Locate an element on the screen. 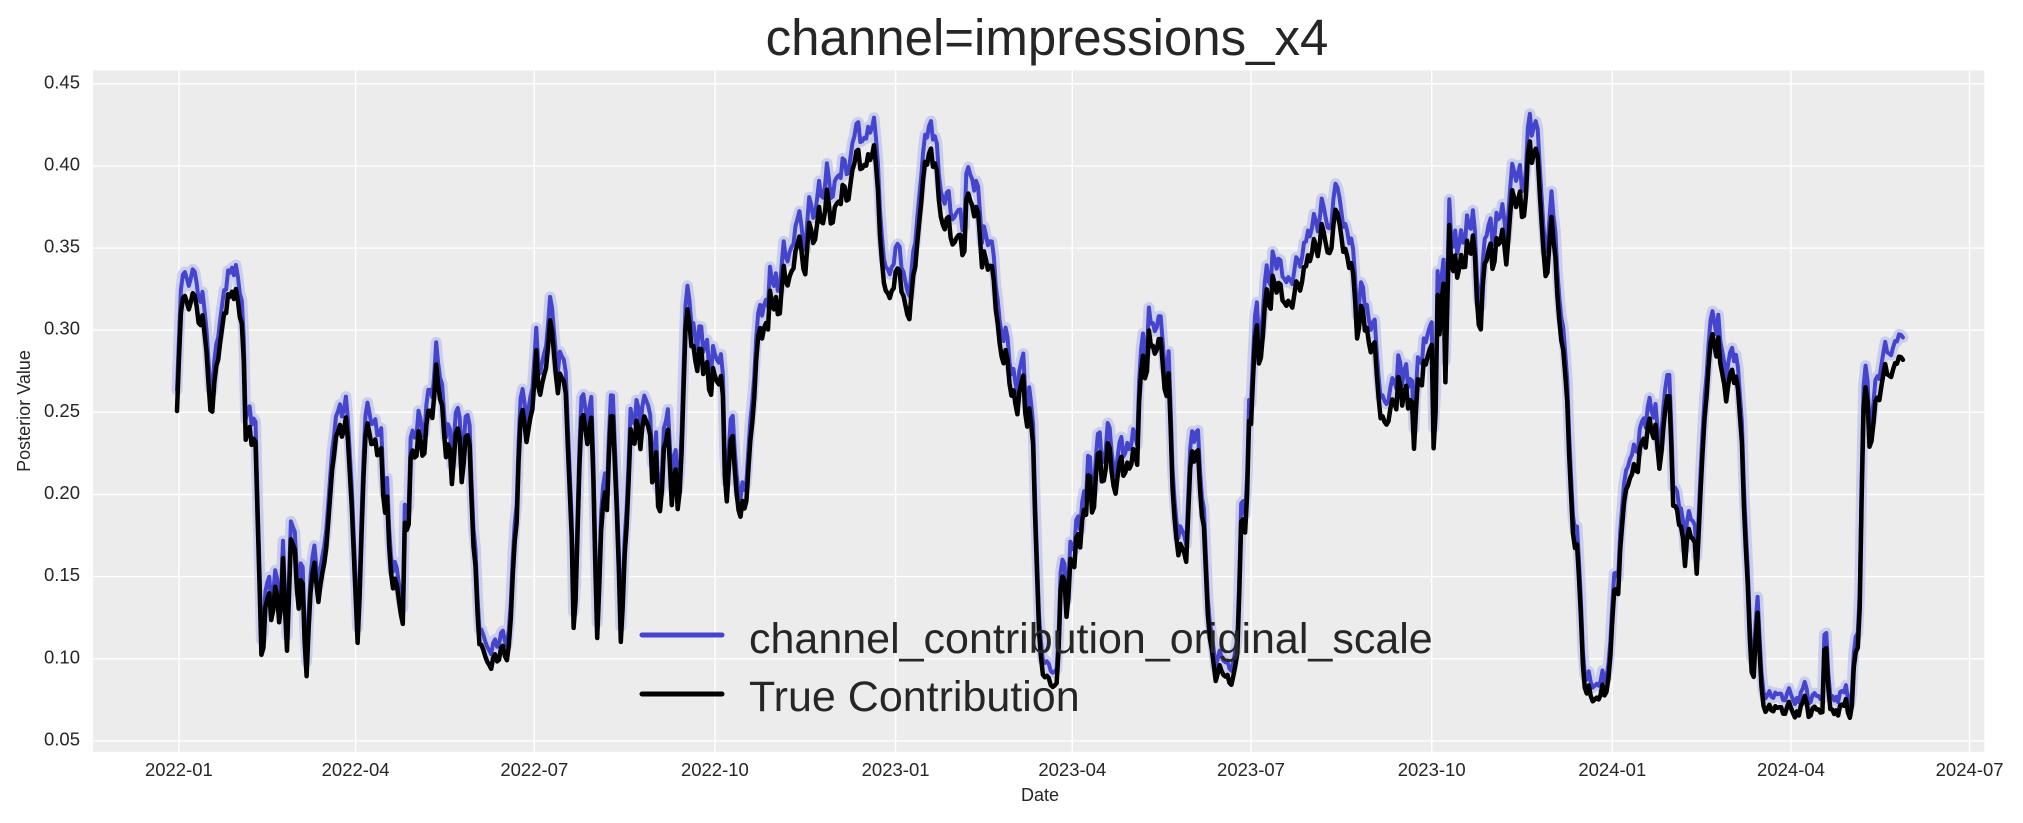  svg-text: 2024-07 is located at coordinates (1970, 769).